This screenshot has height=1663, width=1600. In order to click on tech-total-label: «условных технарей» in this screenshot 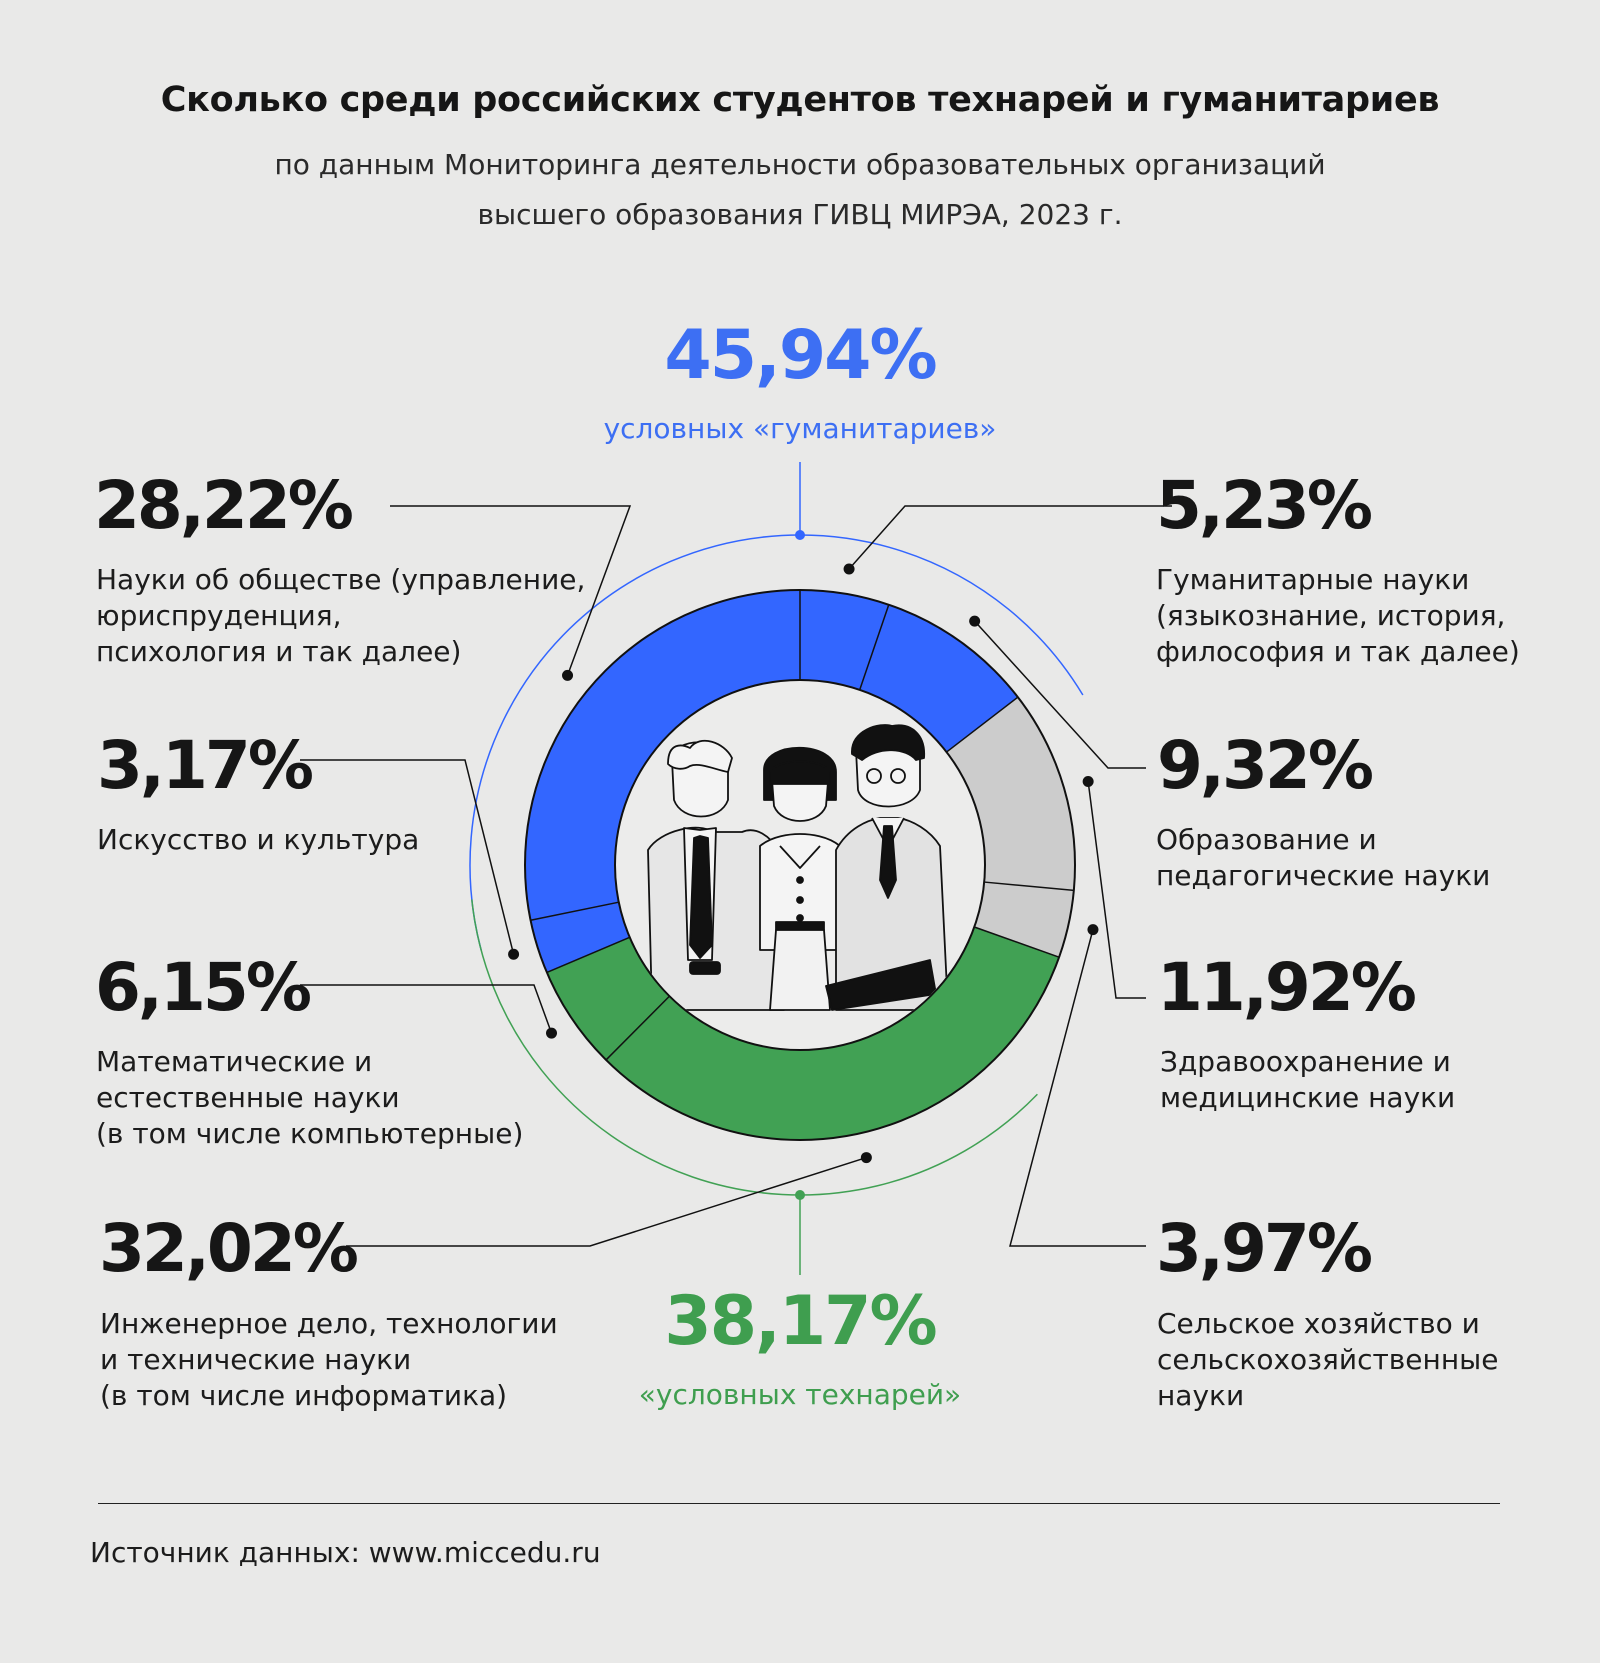, I will do `click(800, 1394)`.